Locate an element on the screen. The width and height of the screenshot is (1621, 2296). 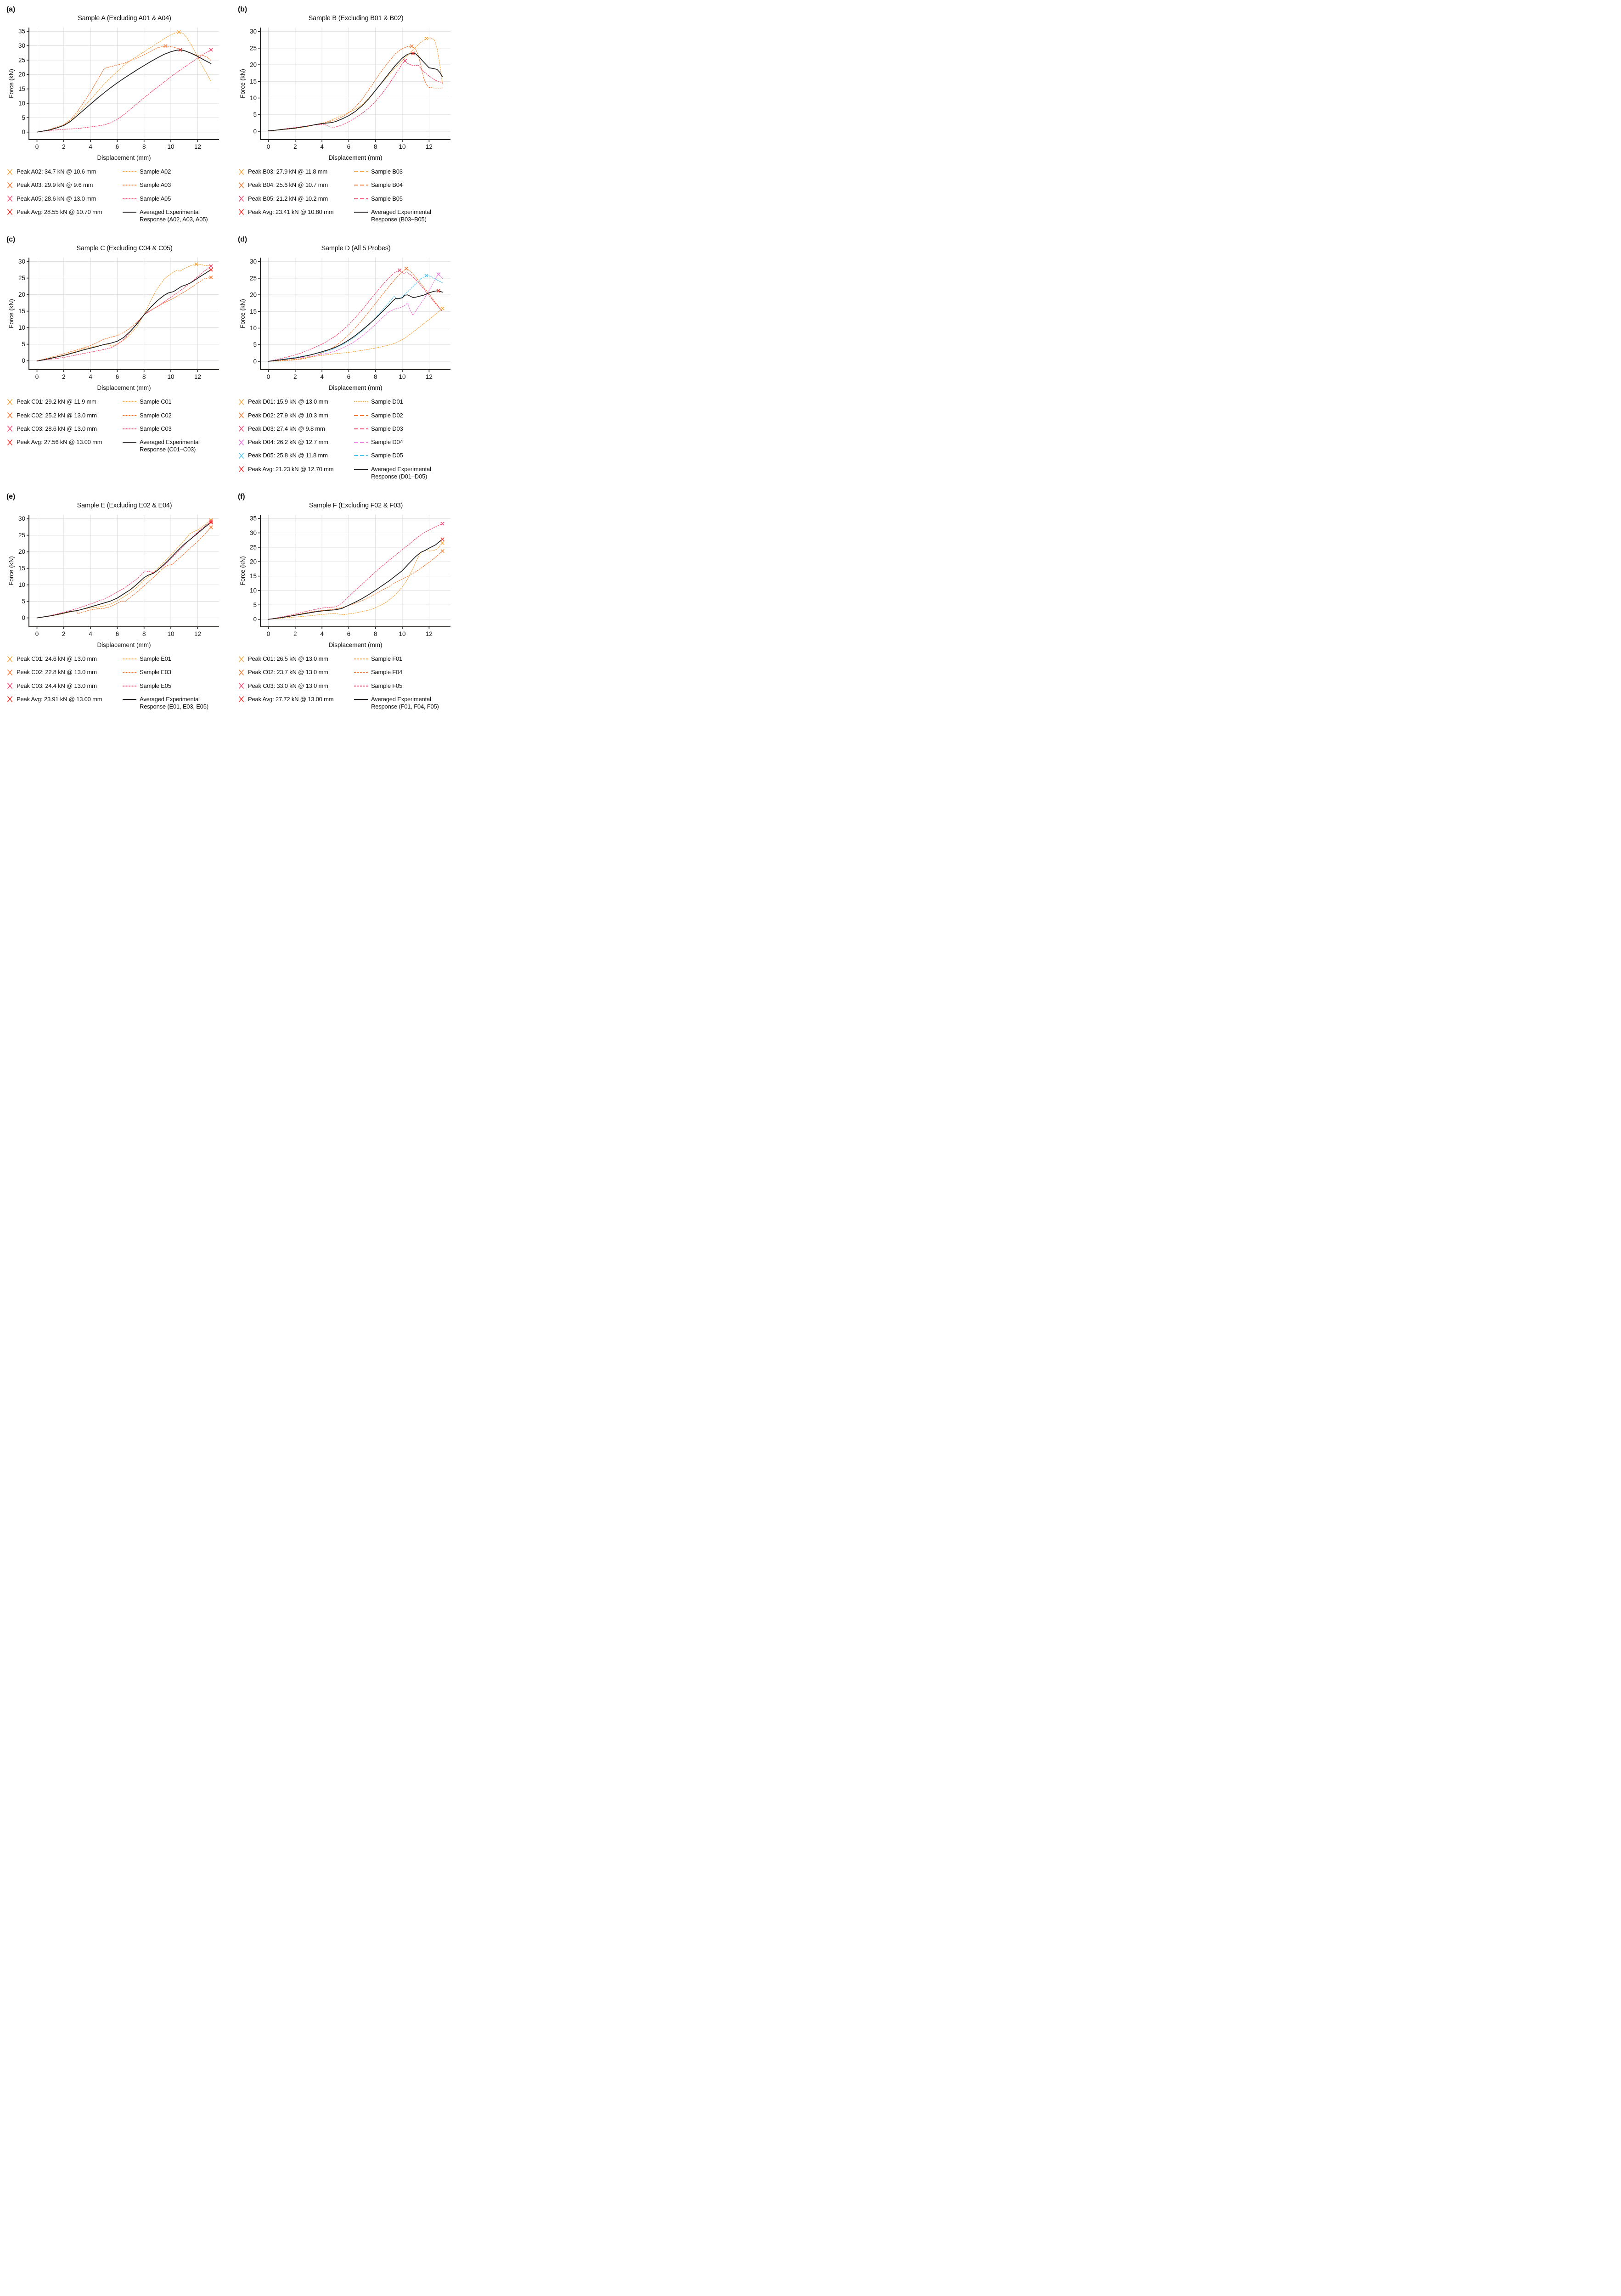
series-label: Averaged Experimental Response (C01–C03) is located at coordinates (170, 446).